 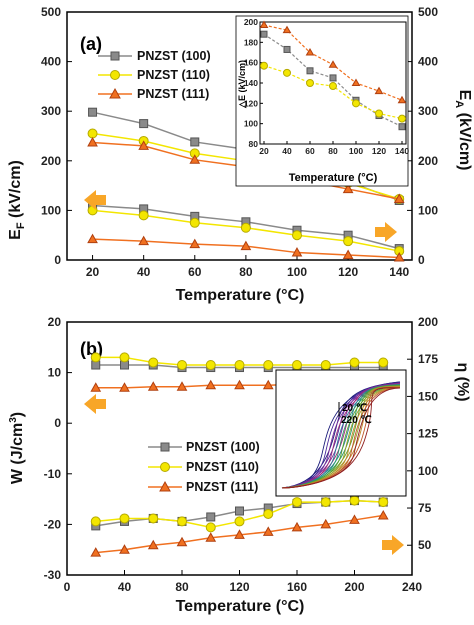 What do you see at coordinates (297, 587) in the screenshot?
I see `x-tick-label: 160` at bounding box center [297, 587].